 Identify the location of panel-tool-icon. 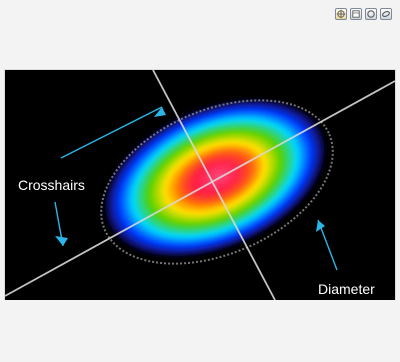
(356, 14).